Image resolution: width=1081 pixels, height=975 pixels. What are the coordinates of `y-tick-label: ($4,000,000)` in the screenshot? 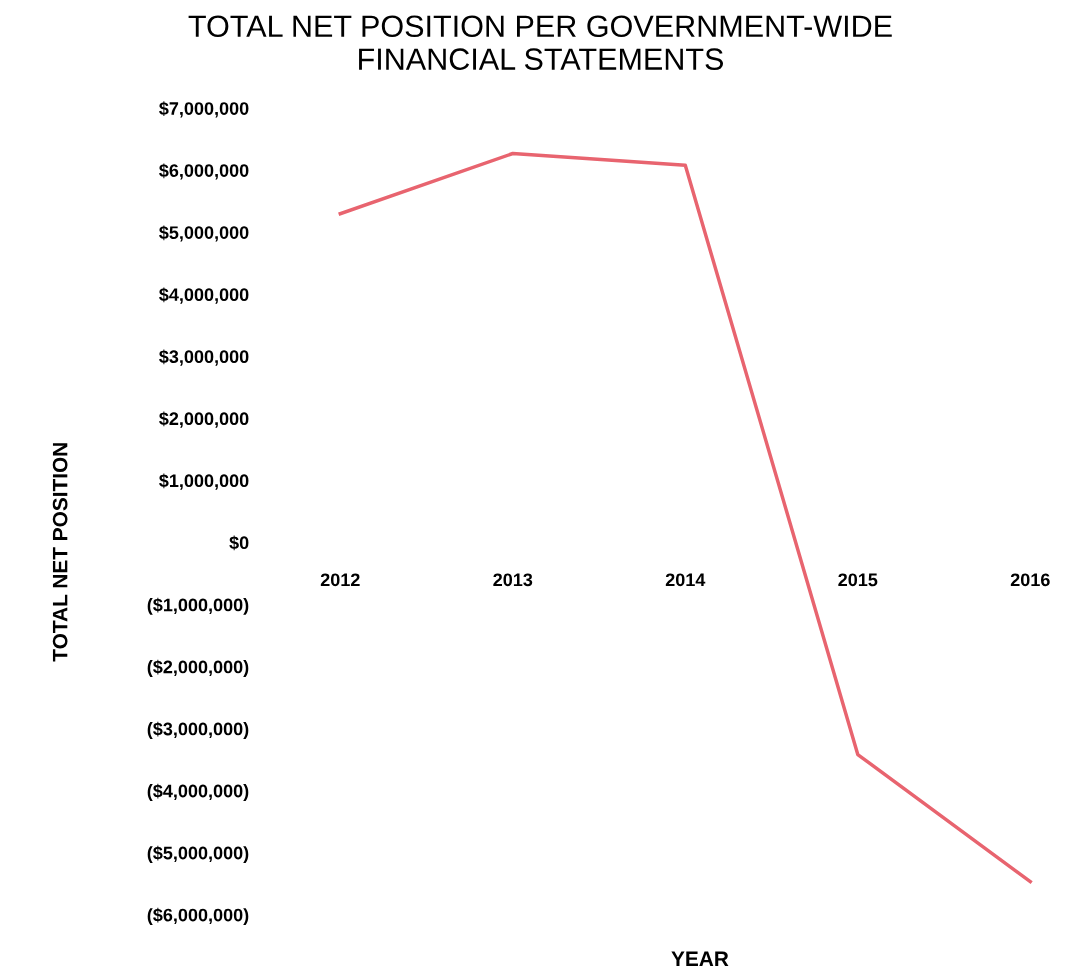 It's located at (198, 792).